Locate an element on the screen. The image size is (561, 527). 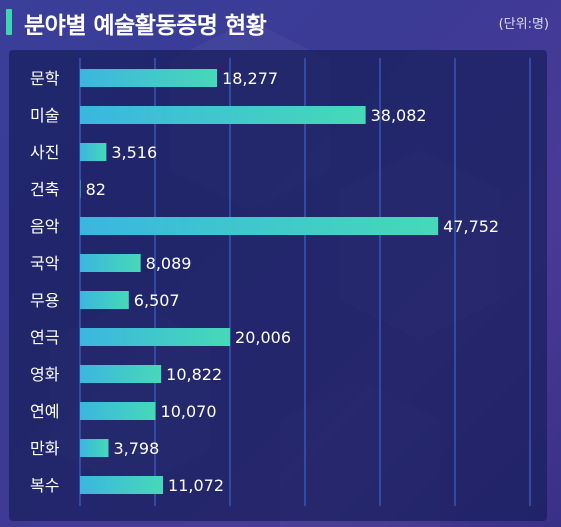
value-label: 8,089 is located at coordinates (169, 263).